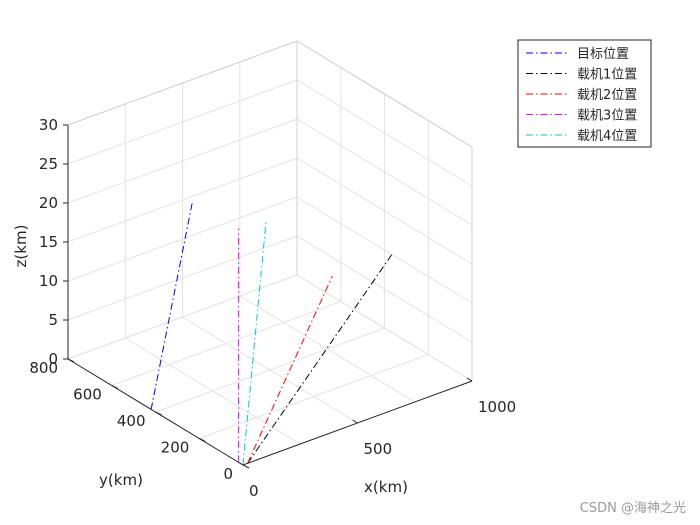 This screenshot has width=700, height=525. Describe the element at coordinates (633, 508) in the screenshot. I see `watermark-text: CSDN @海神之光` at that location.